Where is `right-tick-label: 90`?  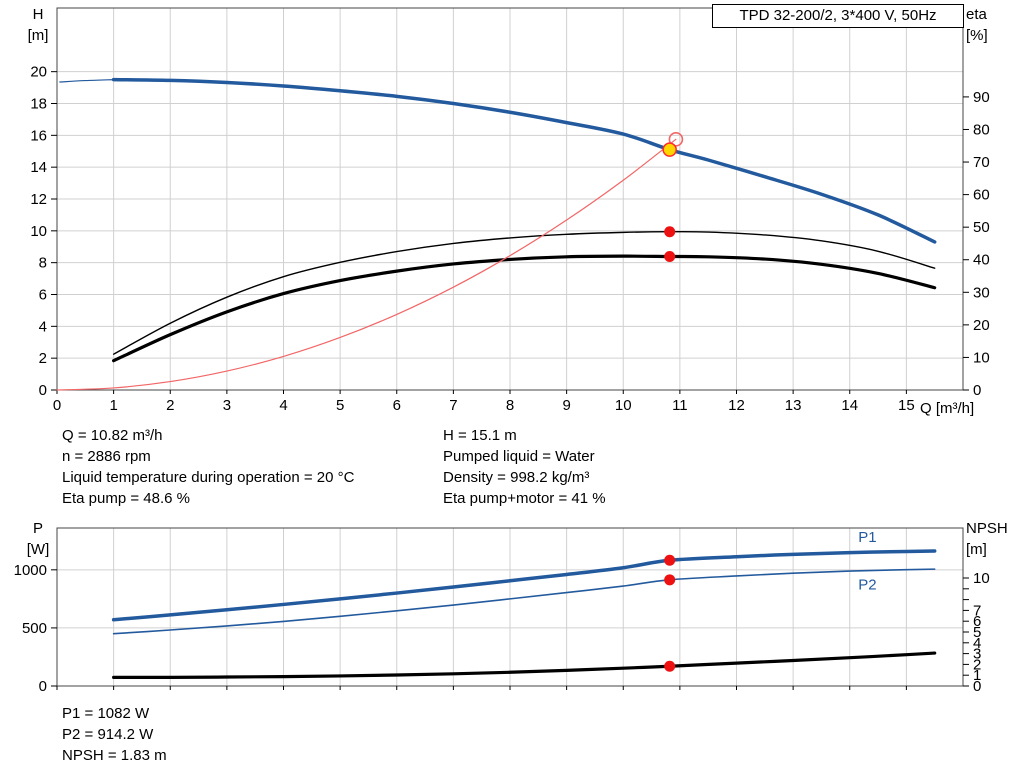 right-tick-label: 90 is located at coordinates (981, 97).